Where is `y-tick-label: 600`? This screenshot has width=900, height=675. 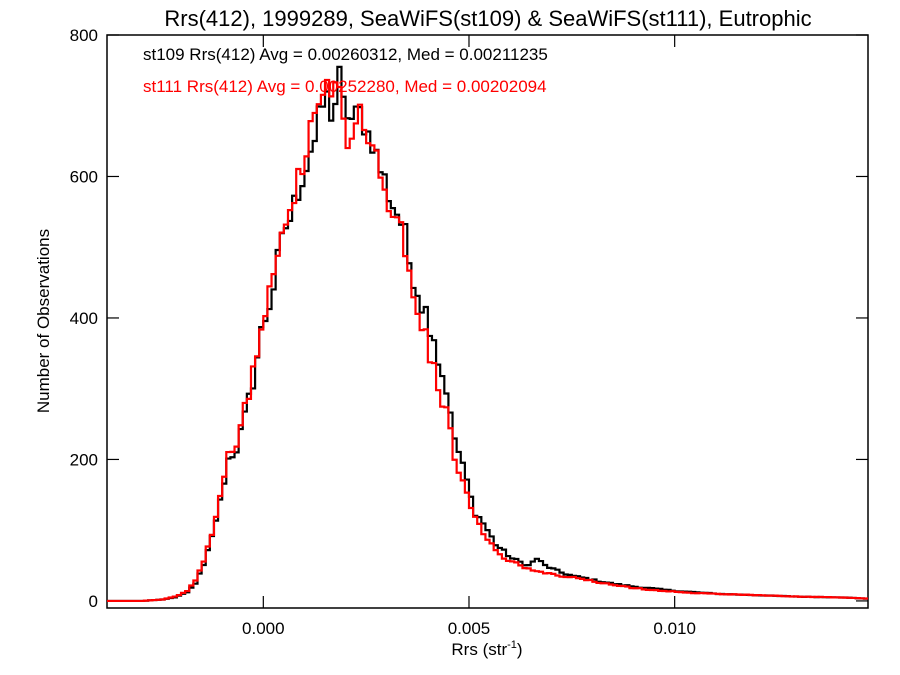
y-tick-label: 600 is located at coordinates (84, 176).